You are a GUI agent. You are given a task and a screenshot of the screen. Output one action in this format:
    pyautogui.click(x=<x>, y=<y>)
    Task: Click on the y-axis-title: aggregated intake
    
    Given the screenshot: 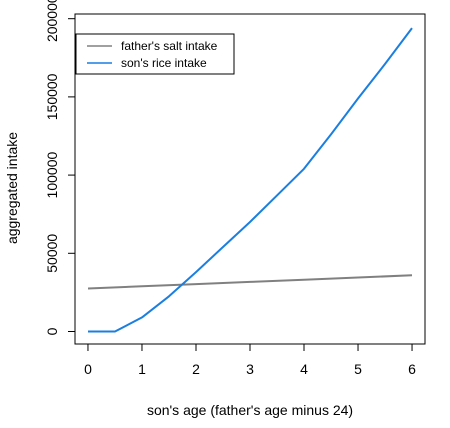 What is the action you would take?
    pyautogui.click(x=12, y=188)
    